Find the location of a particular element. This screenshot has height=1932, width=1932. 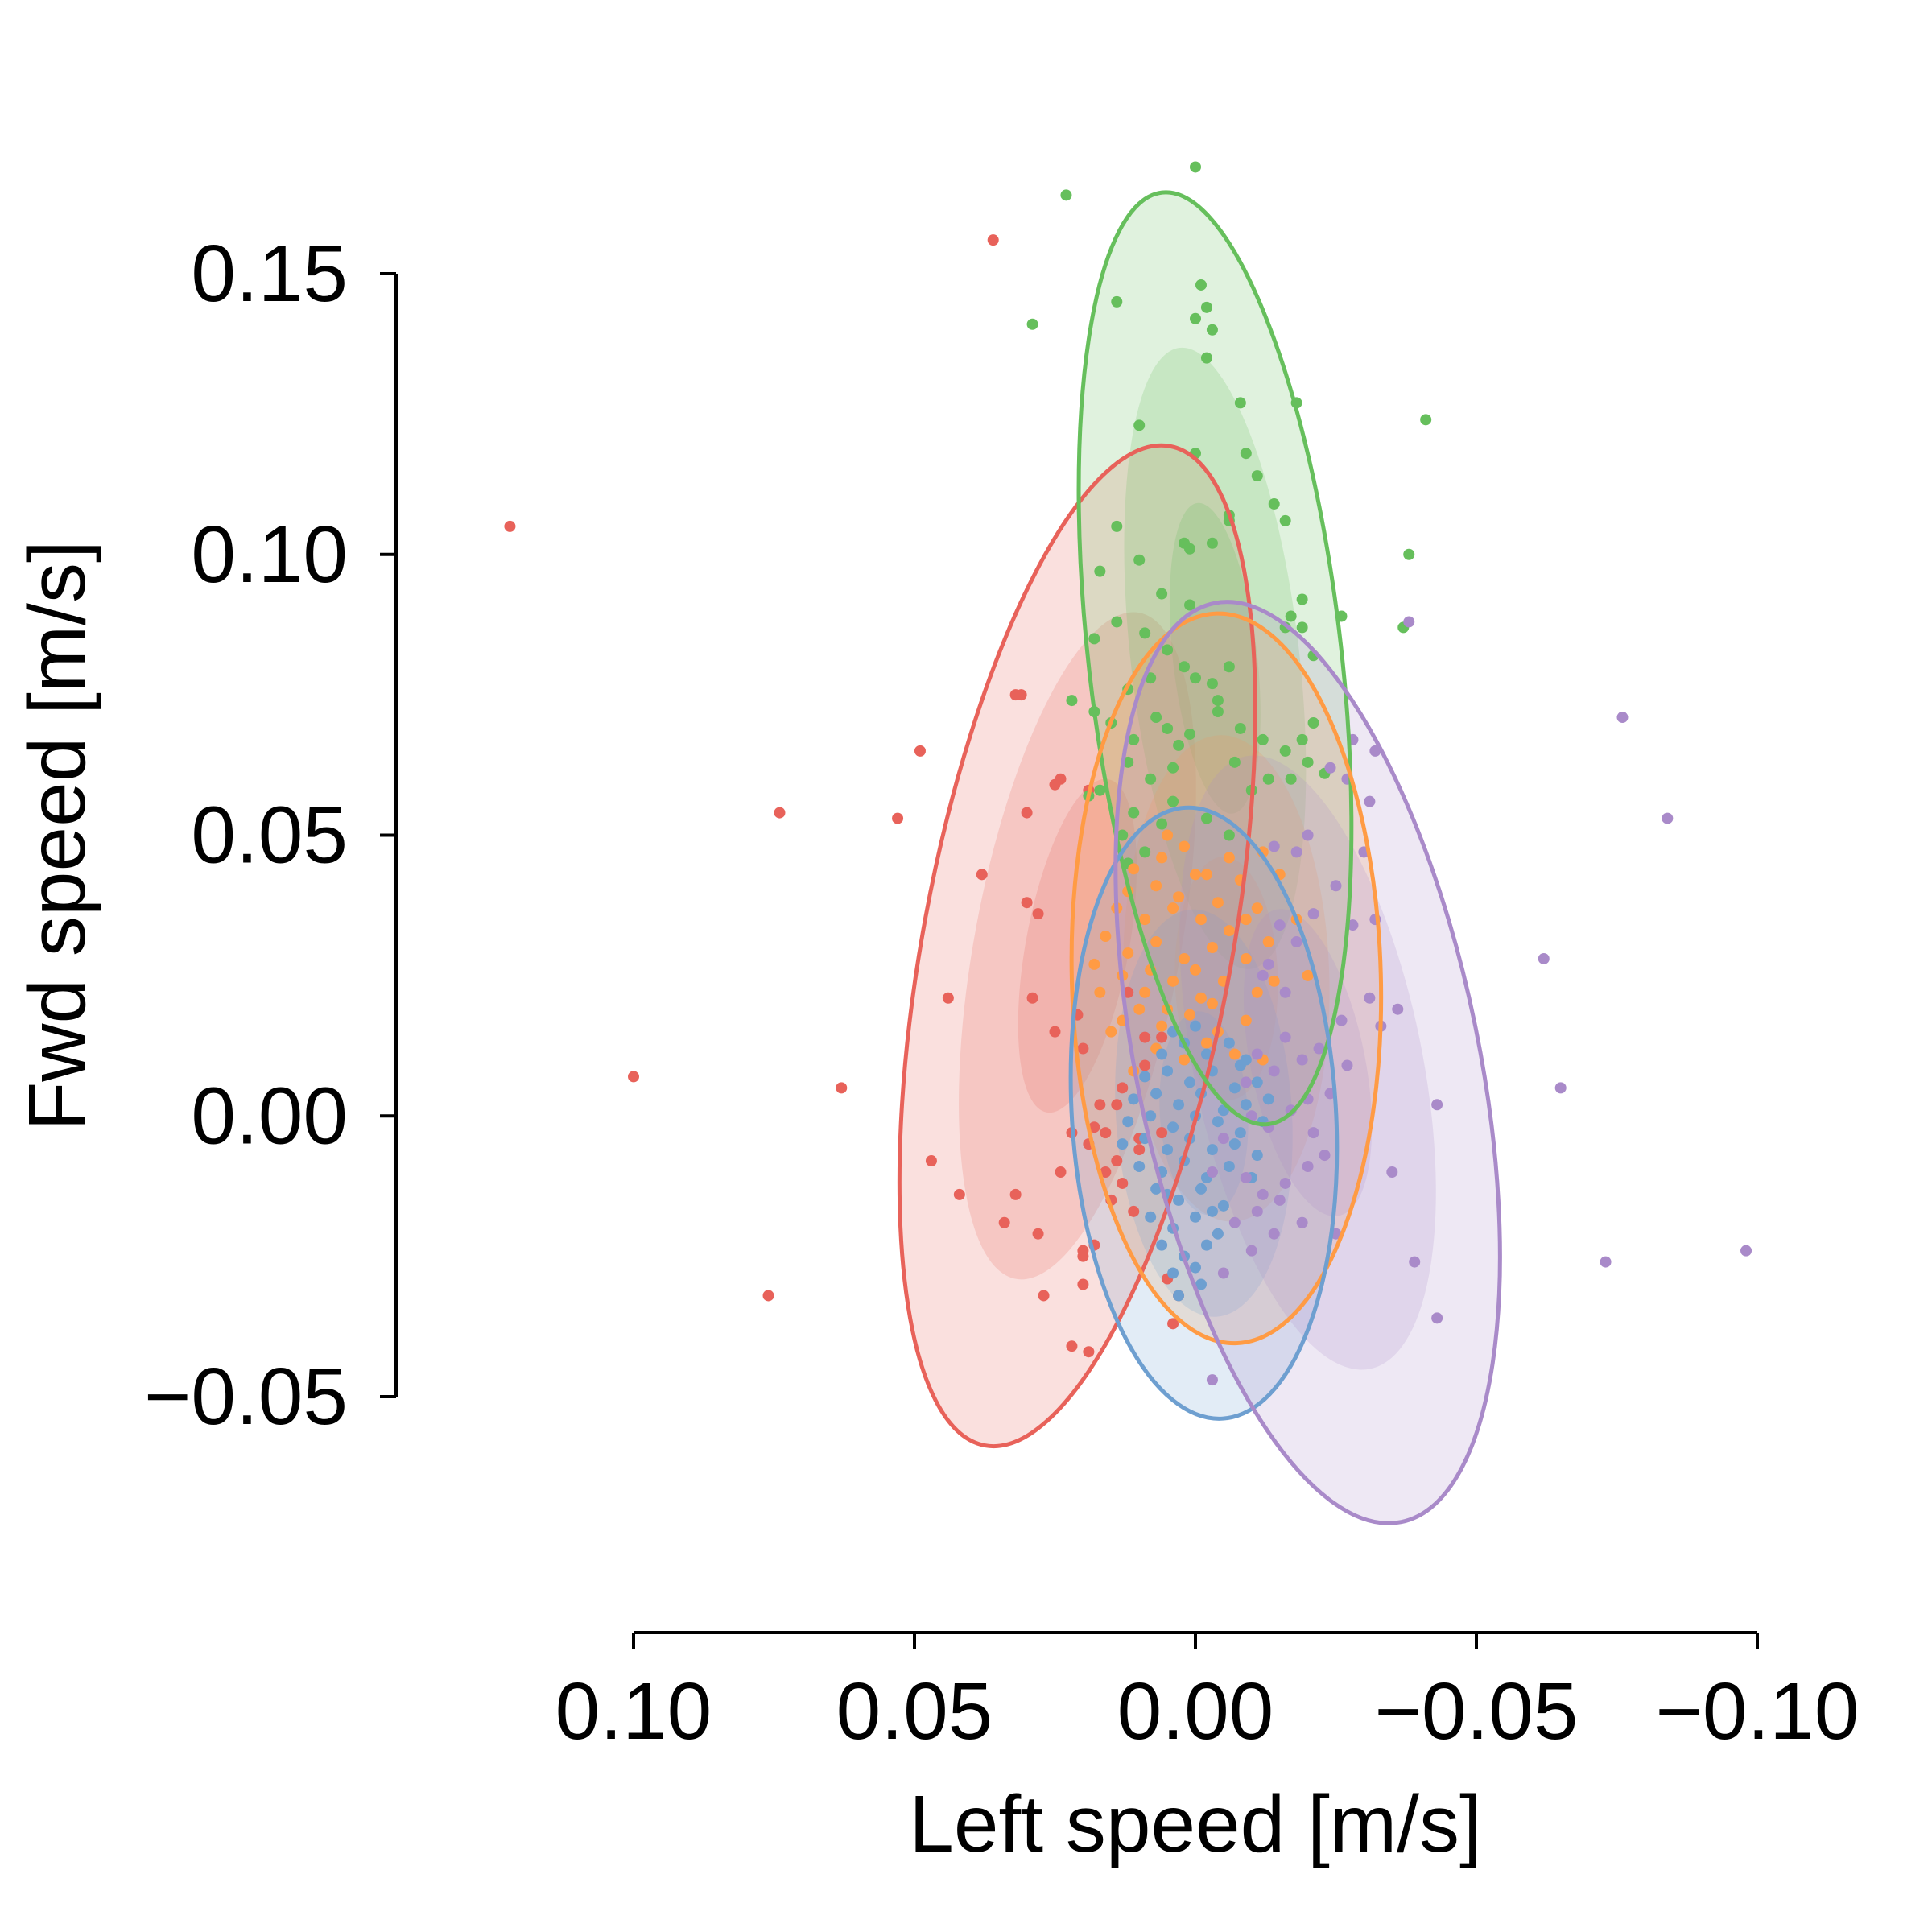

y-tick-label: 0.00 is located at coordinates (269, 1116).